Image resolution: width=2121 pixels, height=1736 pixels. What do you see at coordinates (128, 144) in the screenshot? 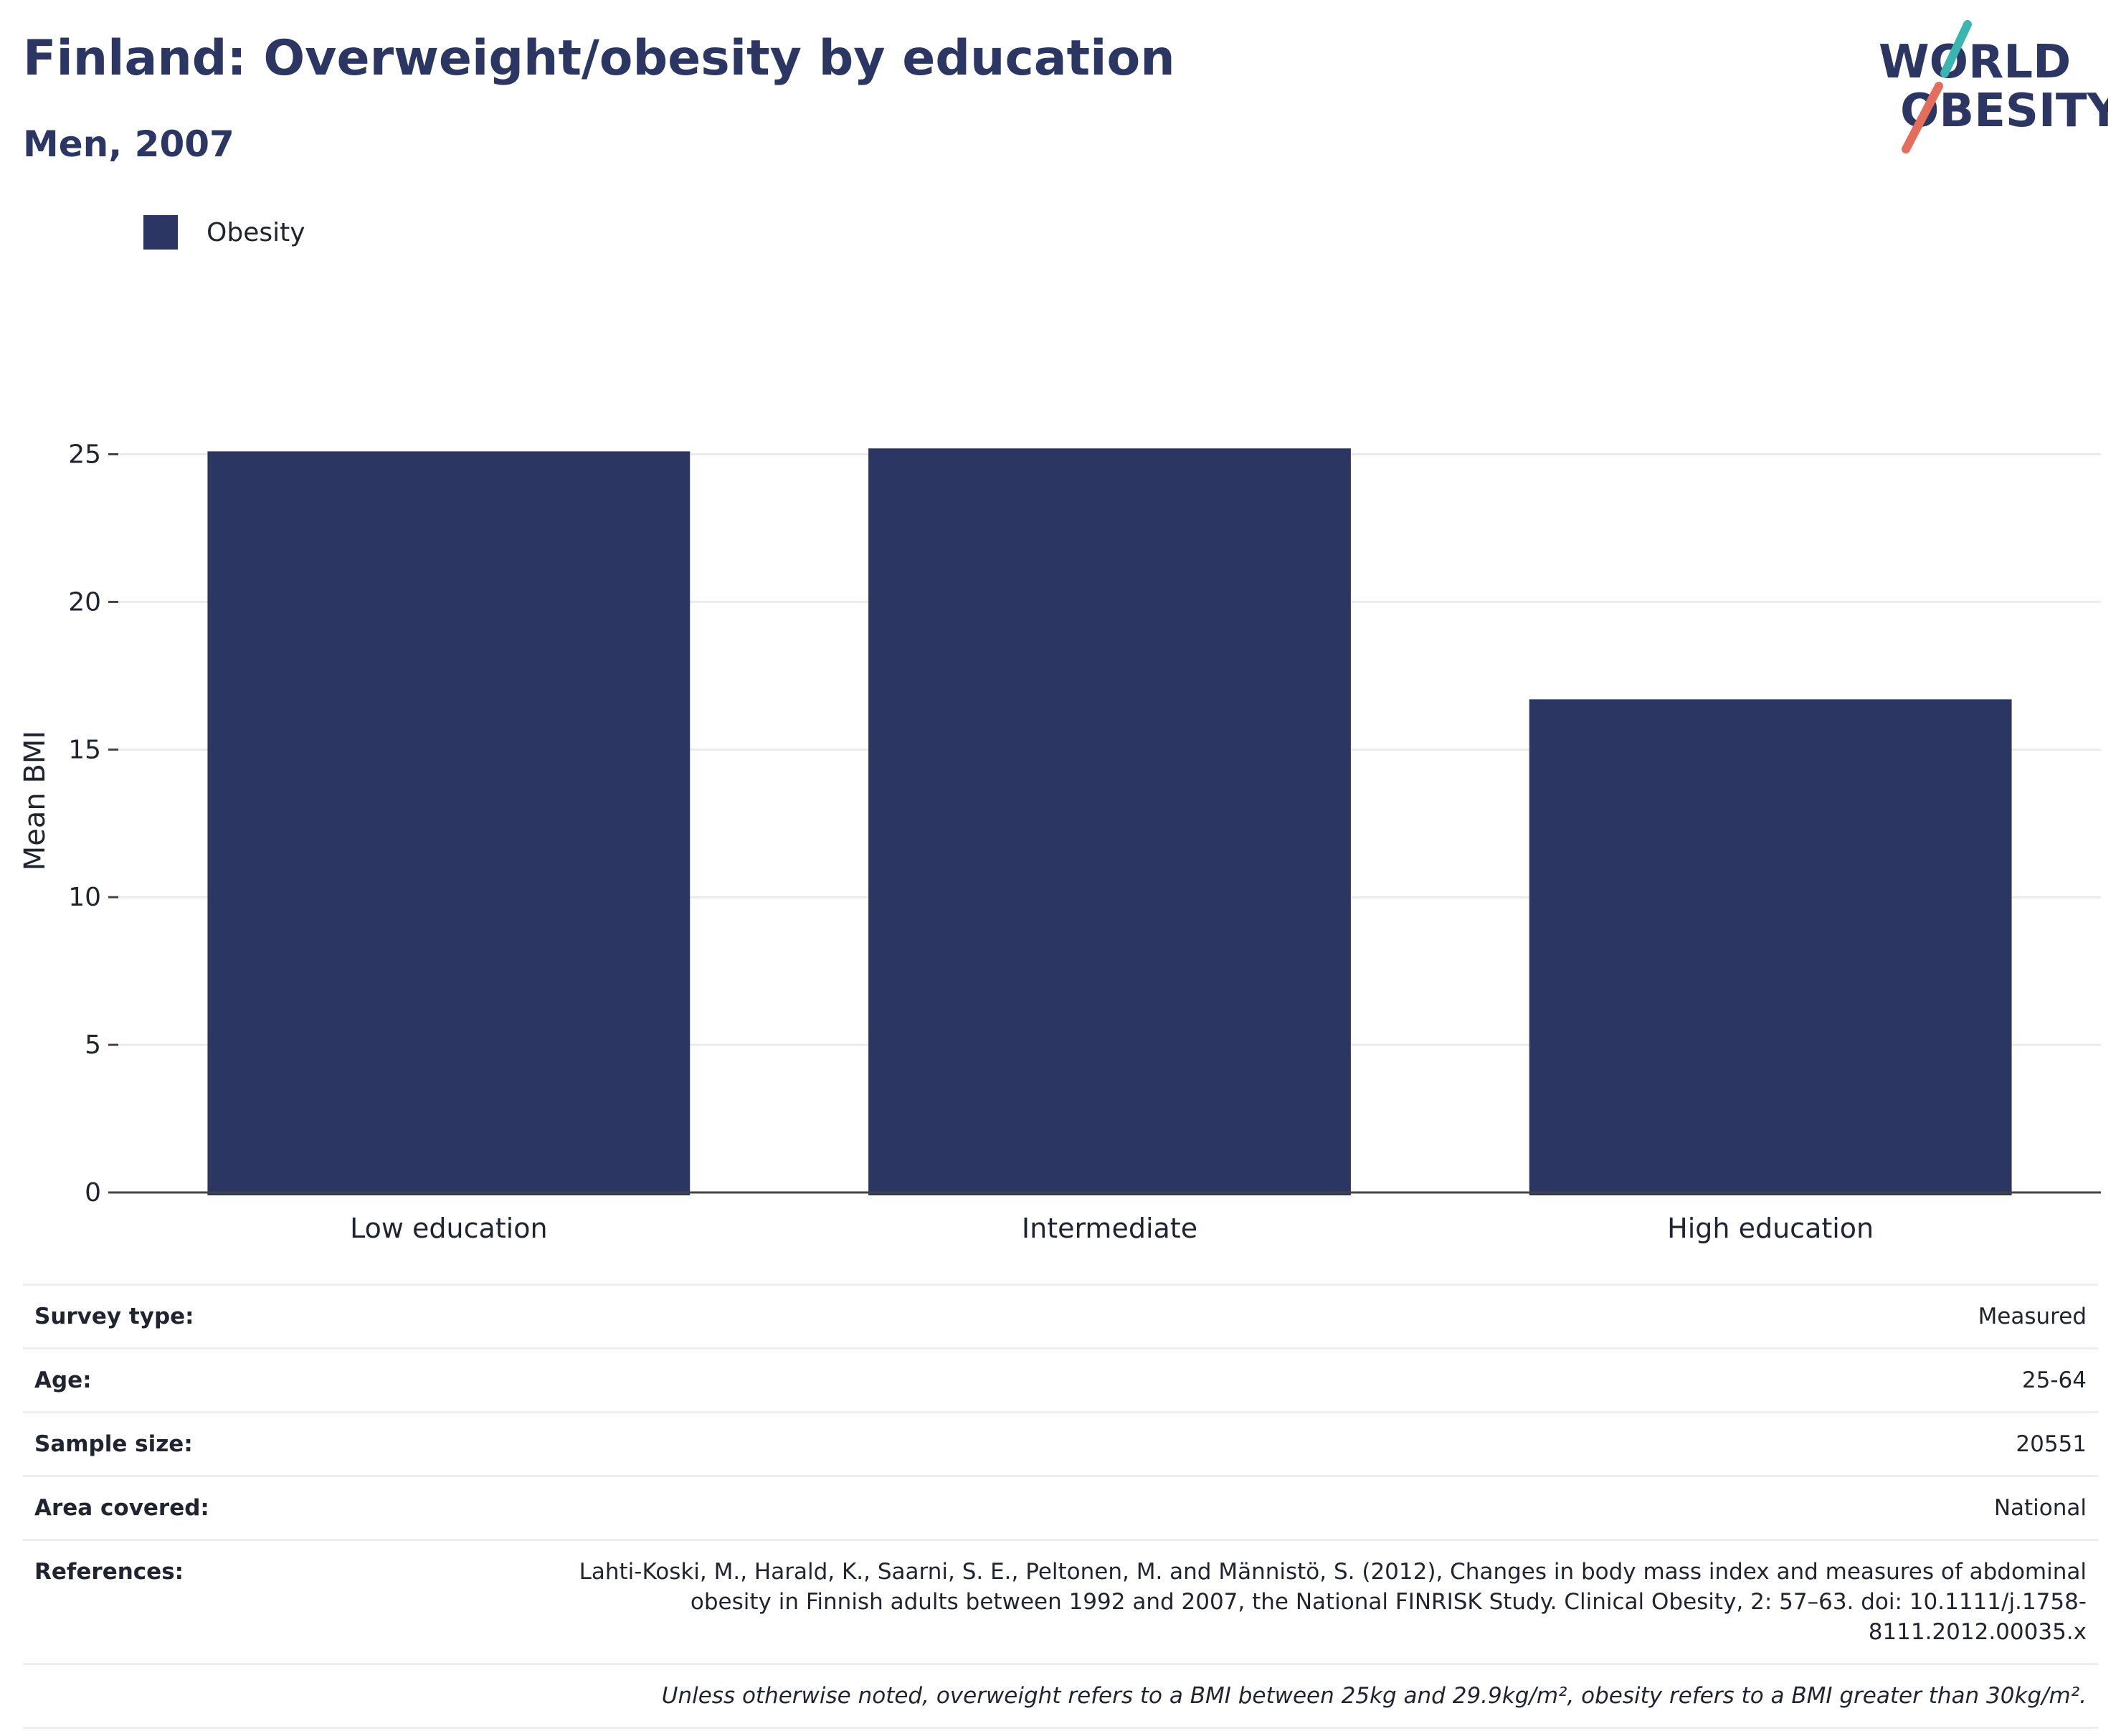
I see `chart-subtitle: Men, 2007` at bounding box center [128, 144].